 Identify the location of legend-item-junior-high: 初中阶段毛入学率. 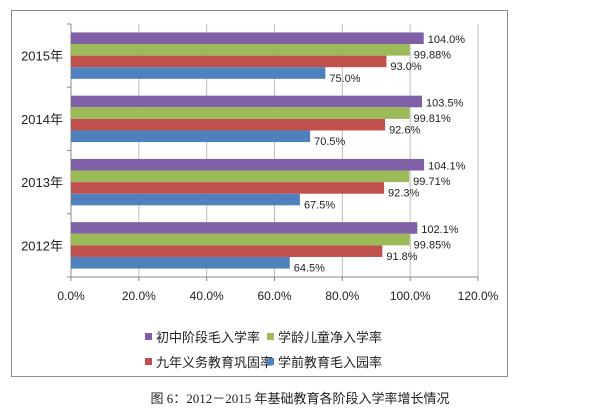
(202, 336).